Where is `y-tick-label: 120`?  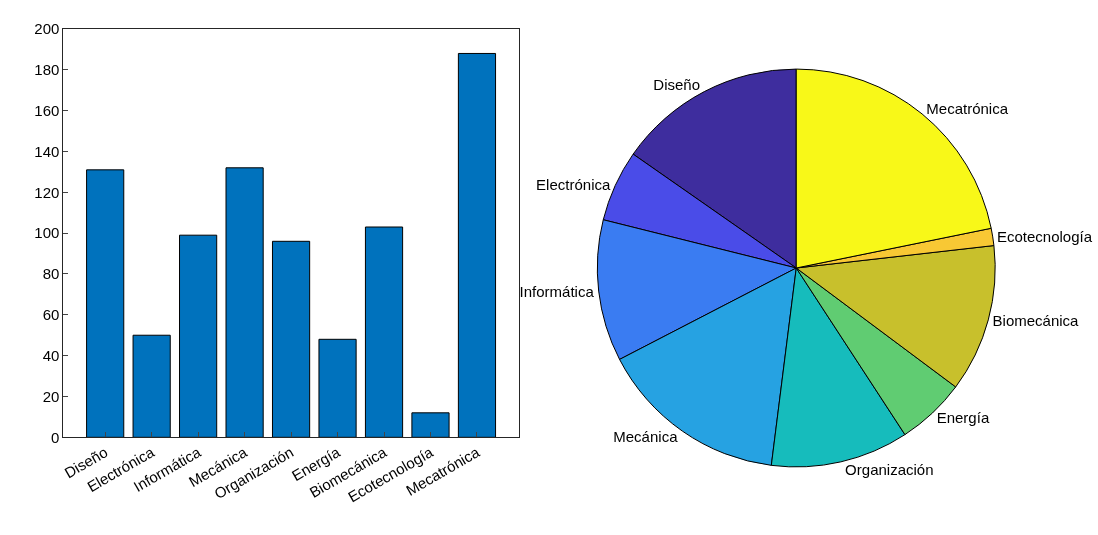 y-tick-label: 120 is located at coordinates (47, 192).